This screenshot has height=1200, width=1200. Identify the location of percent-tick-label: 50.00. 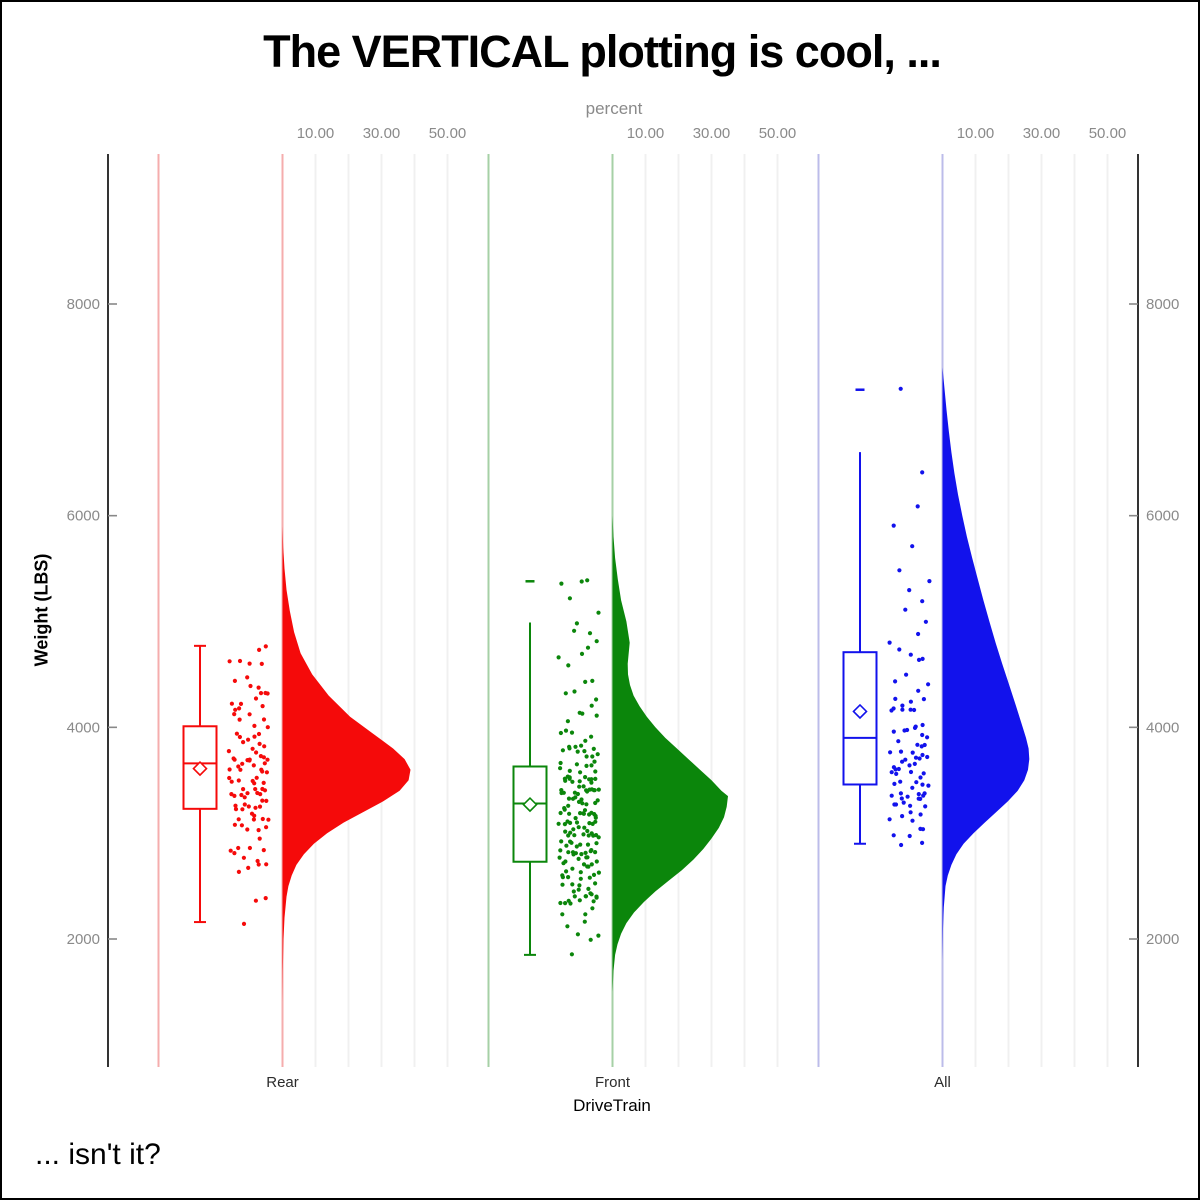
(1108, 133).